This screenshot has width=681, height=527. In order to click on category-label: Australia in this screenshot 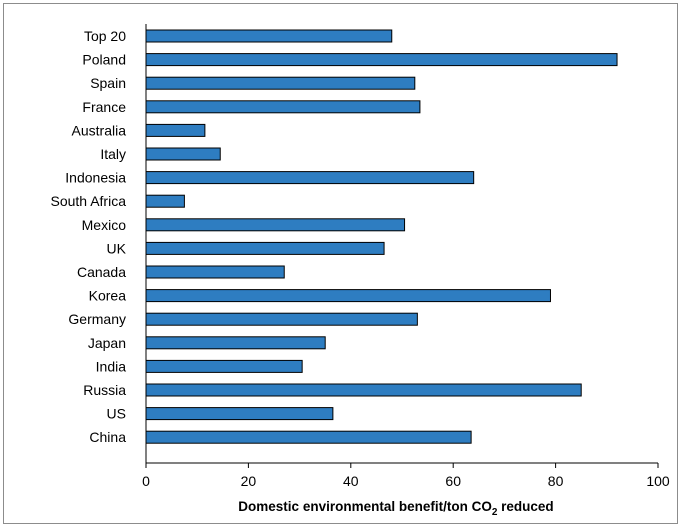, I will do `click(99, 130)`.